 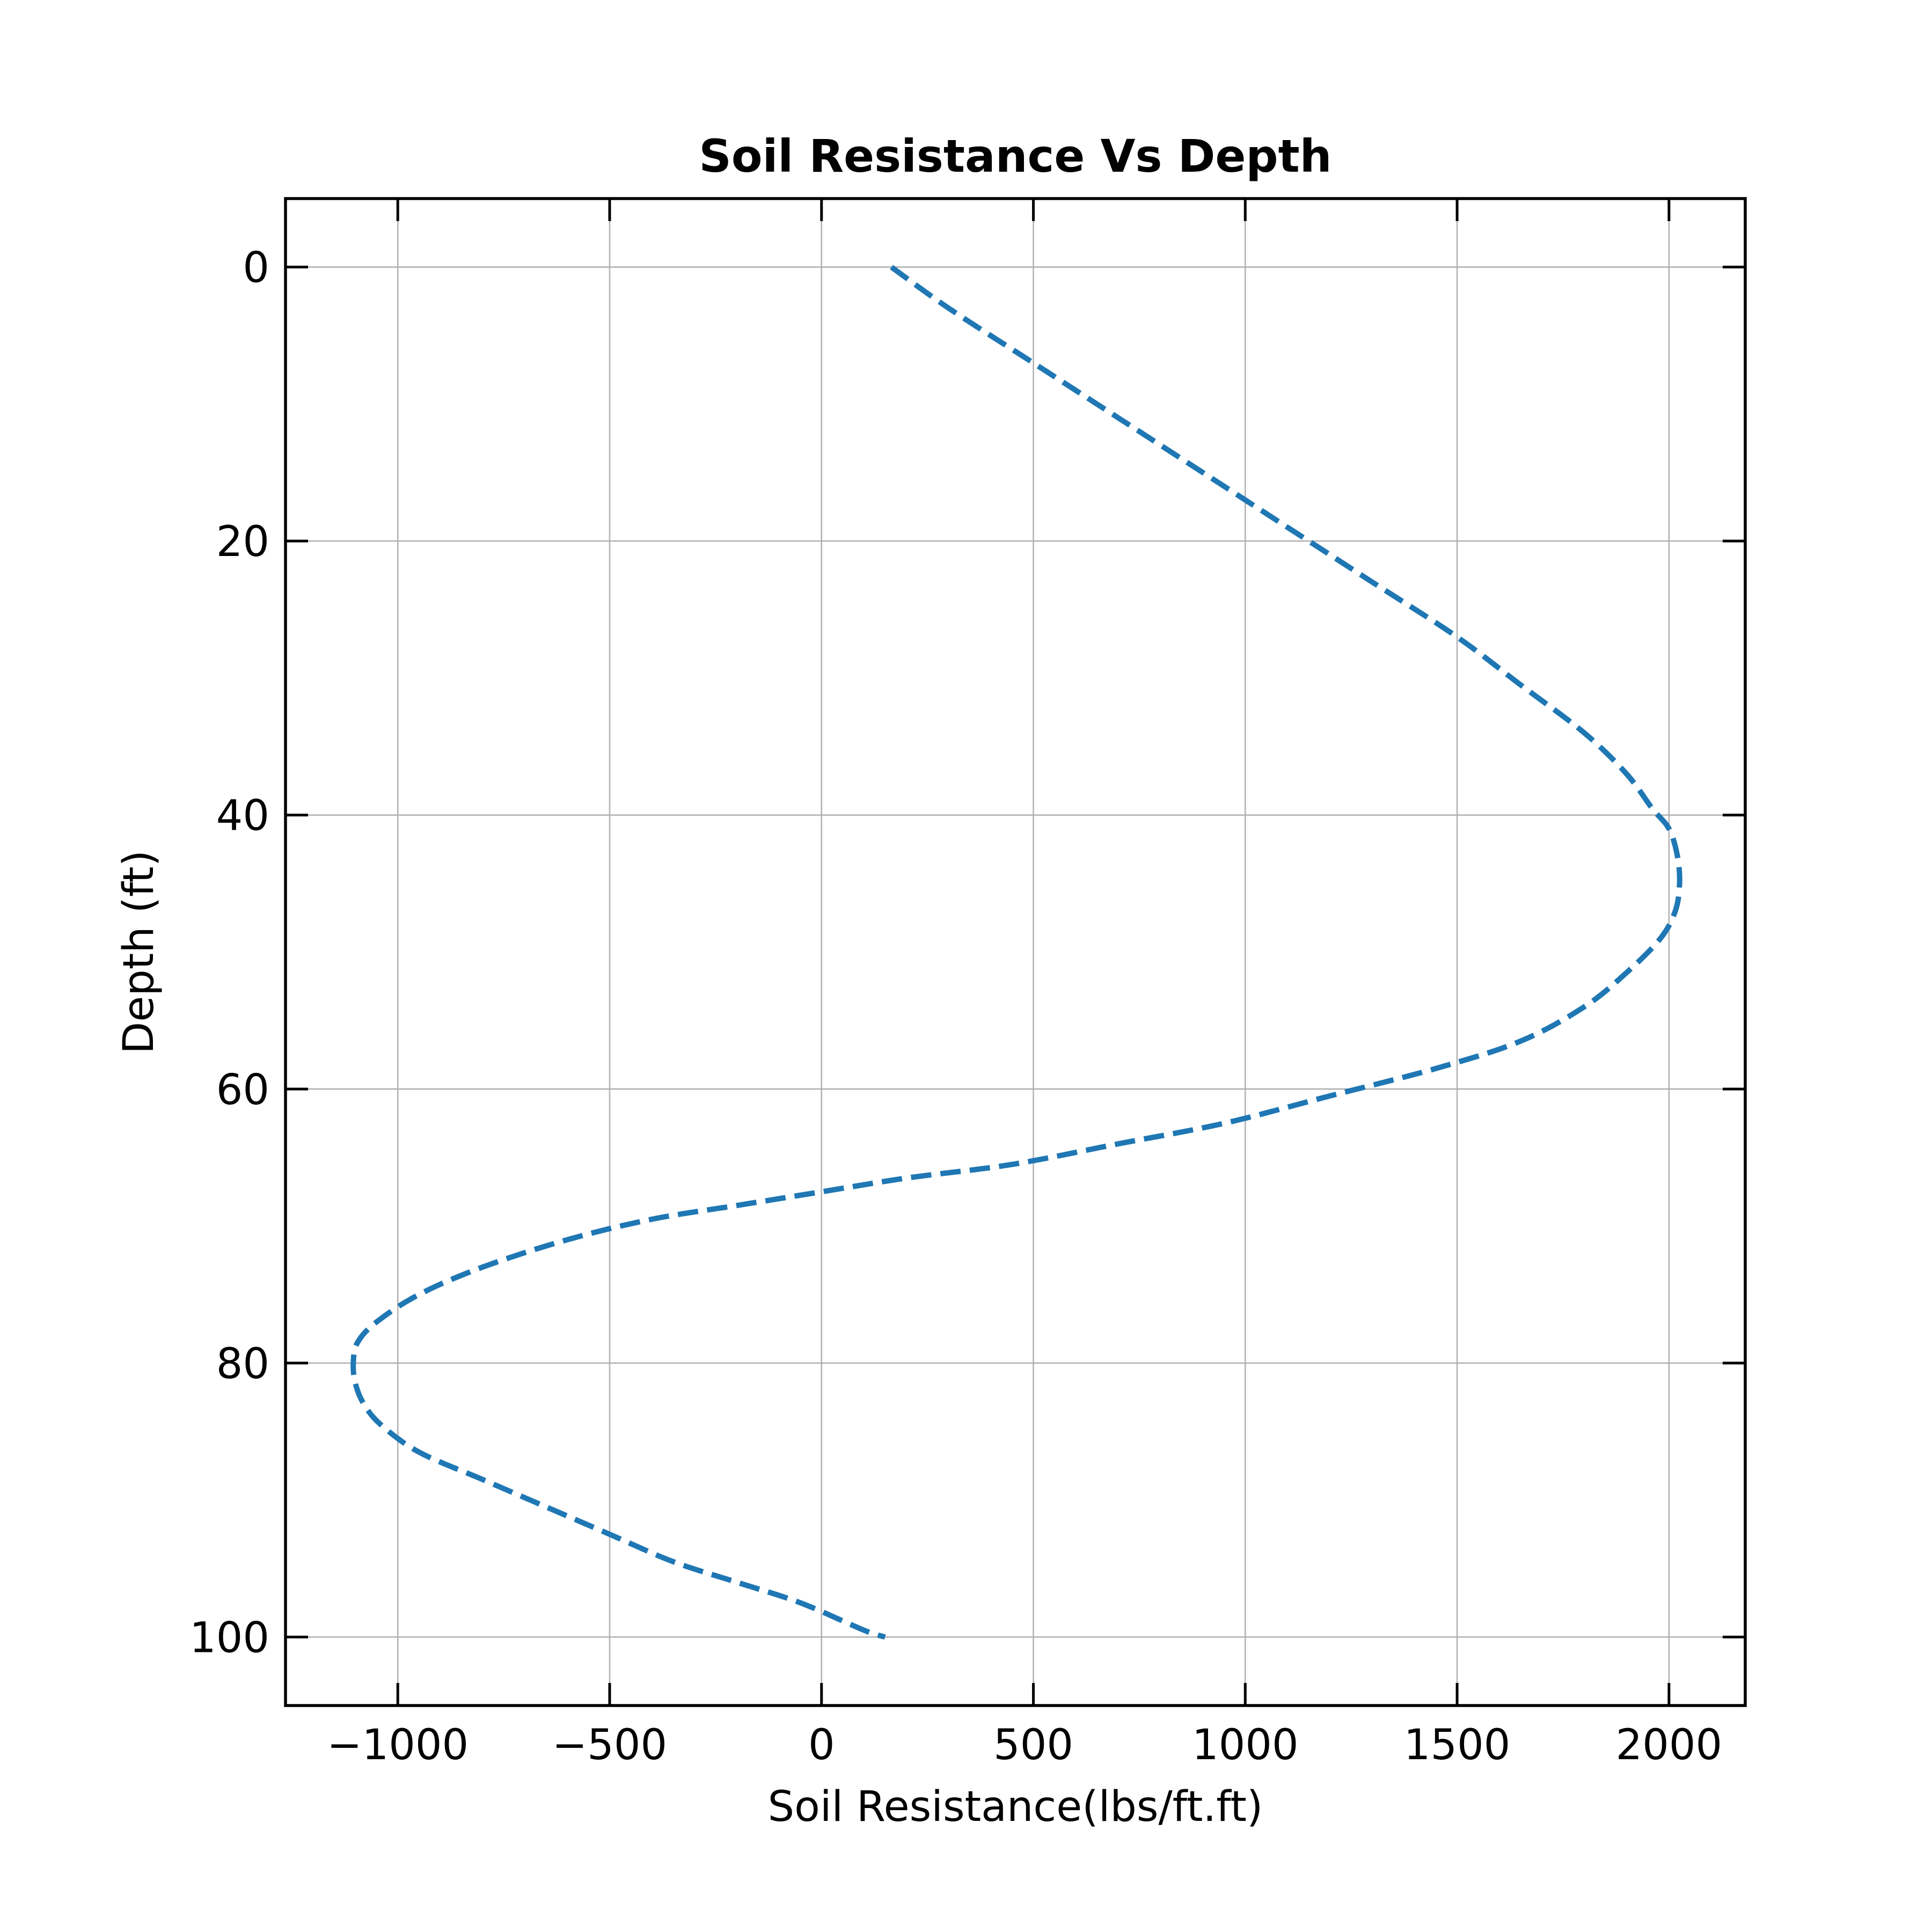 I want to click on x-tick-label: 500, so click(x=1033, y=1745).